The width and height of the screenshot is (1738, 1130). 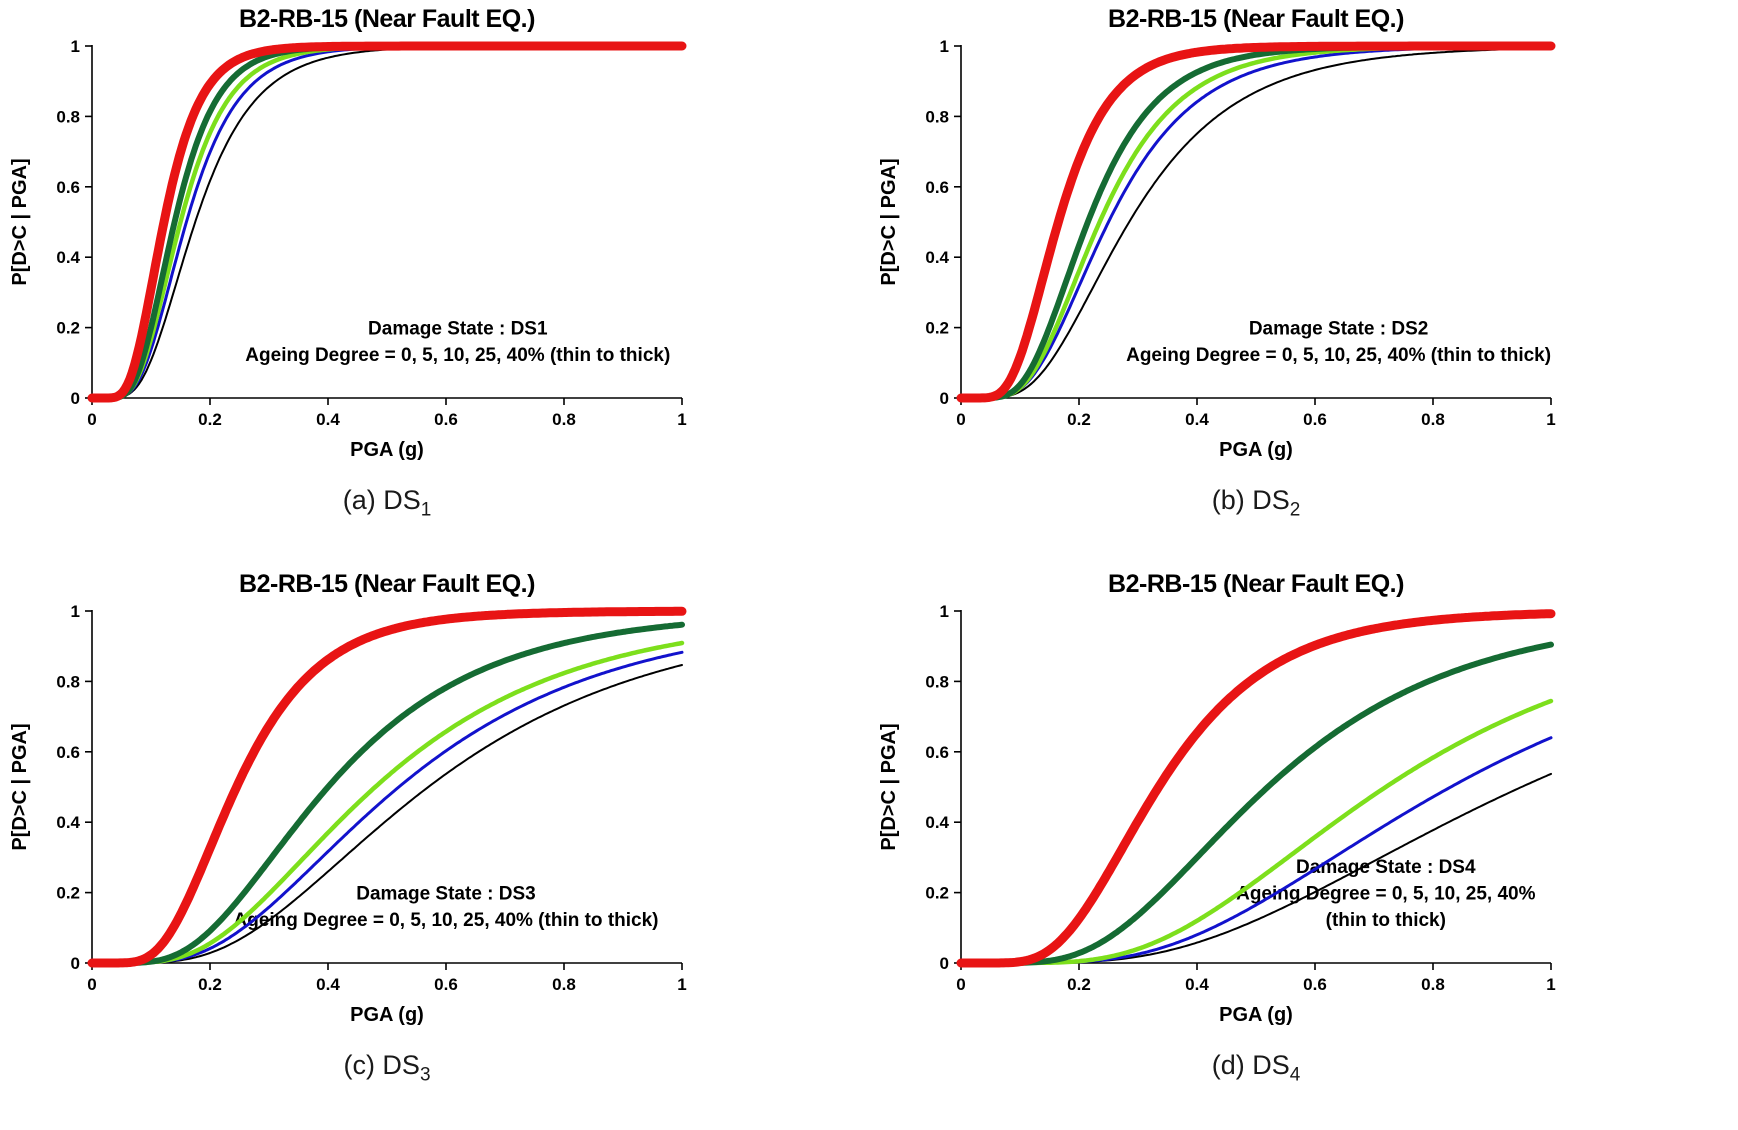 I want to click on annotation-line: Damage State : DS2, so click(x=1339, y=329).